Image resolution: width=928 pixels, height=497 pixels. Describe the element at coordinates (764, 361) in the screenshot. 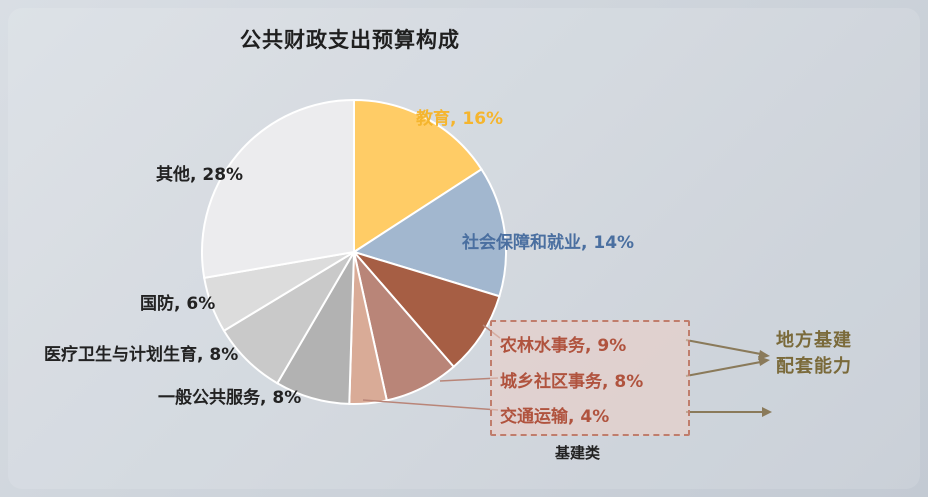

I see `arrow-urban-head` at that location.